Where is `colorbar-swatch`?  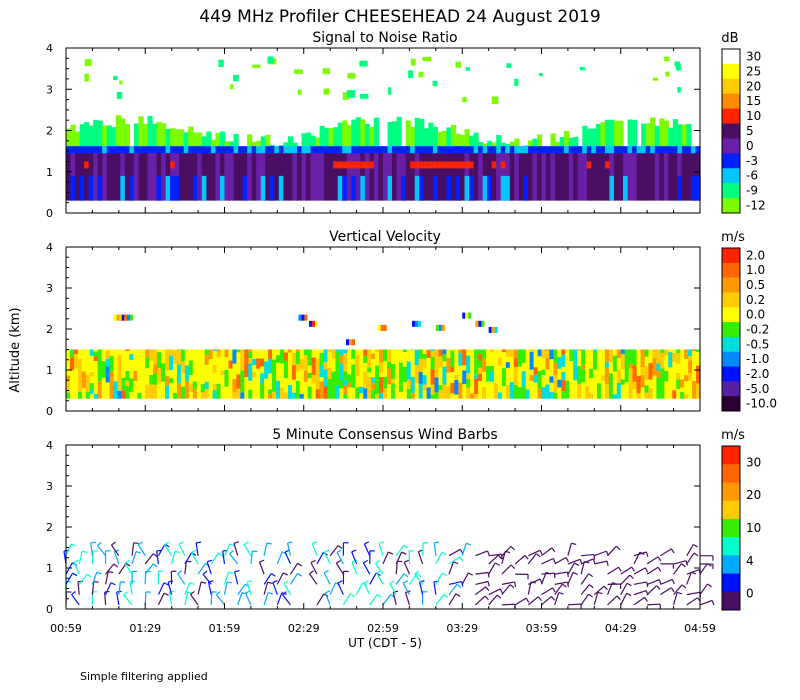
colorbar-swatch is located at coordinates (731, 146).